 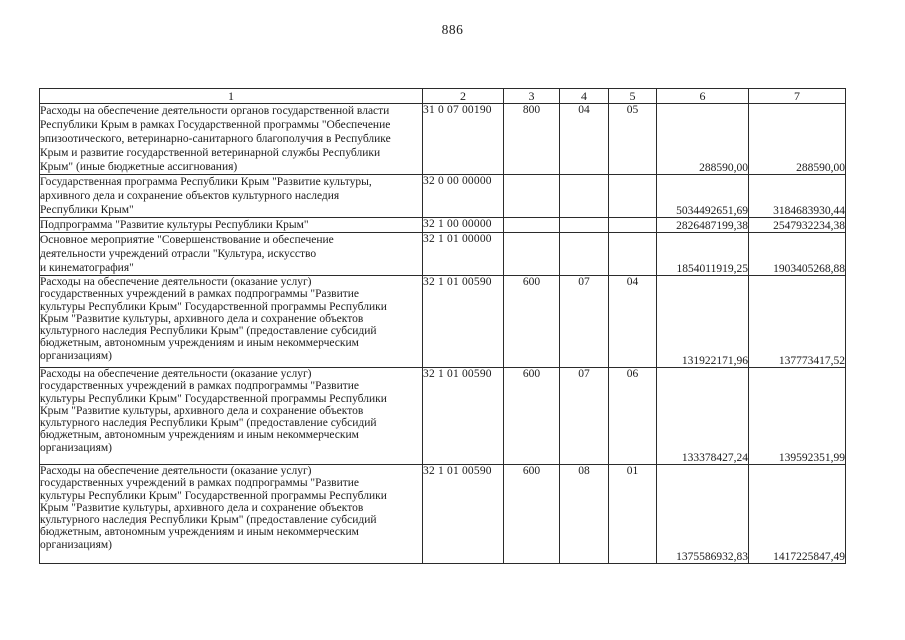 I want to click on subsection-code-cell: 06, so click(x=632, y=416).